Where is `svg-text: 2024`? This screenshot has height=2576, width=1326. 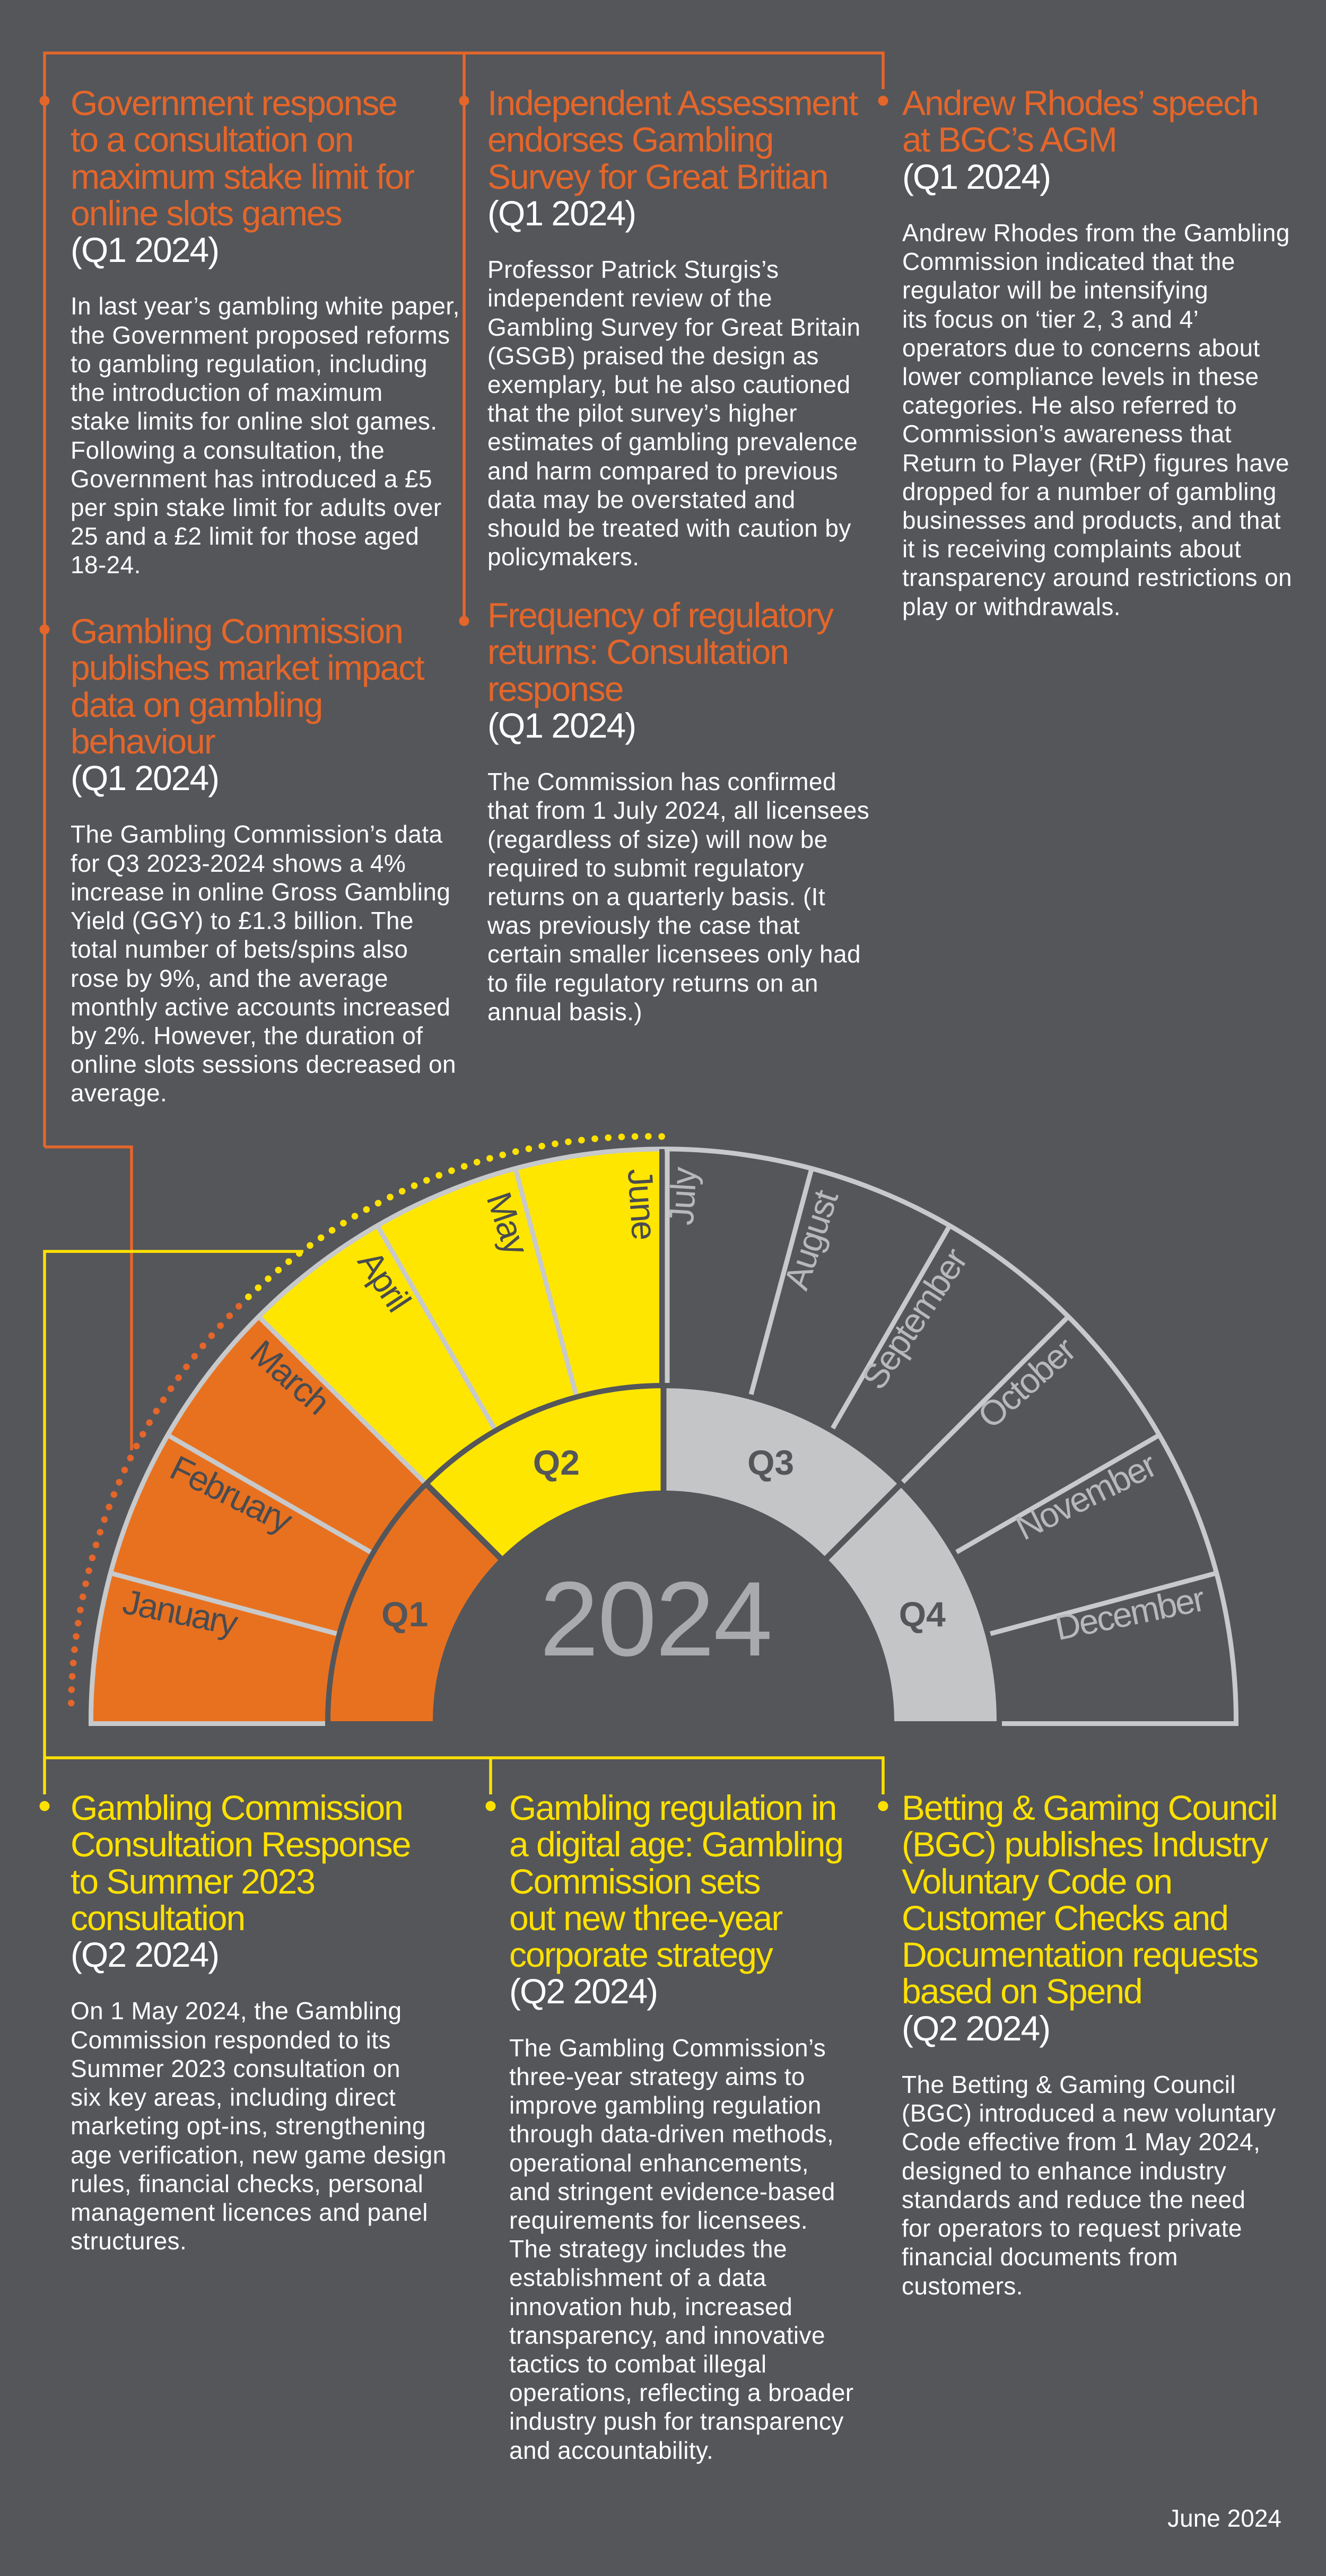
svg-text: 2024 is located at coordinates (656, 1619).